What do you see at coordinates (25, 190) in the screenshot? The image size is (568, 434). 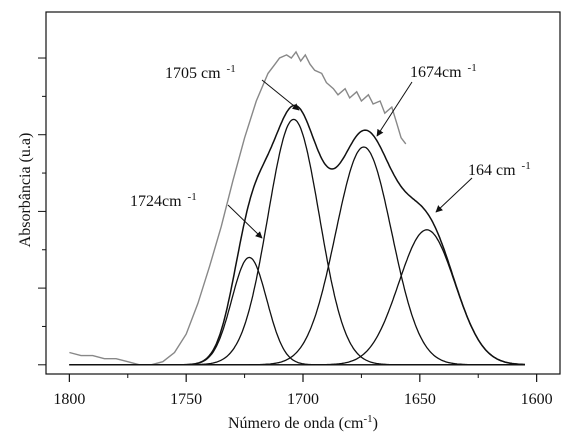 I see `y-axis-title: Absorbância (u.a)` at bounding box center [25, 190].